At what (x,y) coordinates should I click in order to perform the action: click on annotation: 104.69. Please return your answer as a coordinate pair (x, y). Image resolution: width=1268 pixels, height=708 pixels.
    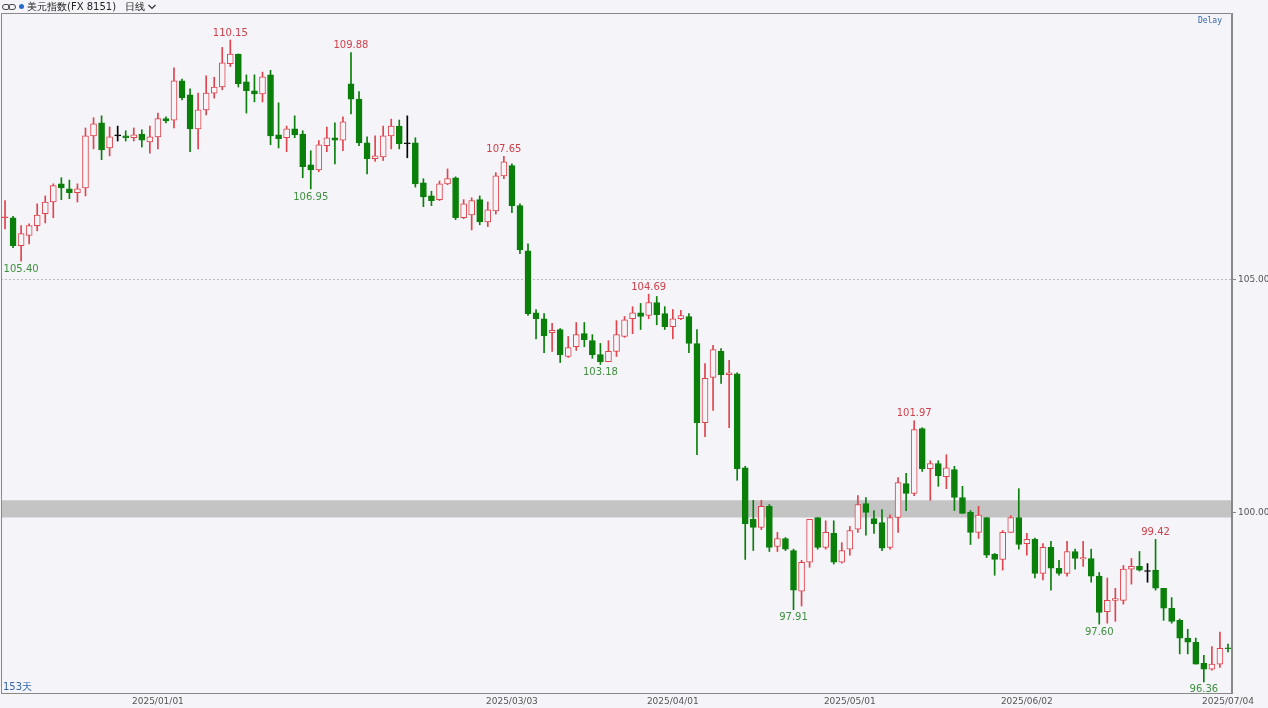
    Looking at the image, I should click on (649, 286).